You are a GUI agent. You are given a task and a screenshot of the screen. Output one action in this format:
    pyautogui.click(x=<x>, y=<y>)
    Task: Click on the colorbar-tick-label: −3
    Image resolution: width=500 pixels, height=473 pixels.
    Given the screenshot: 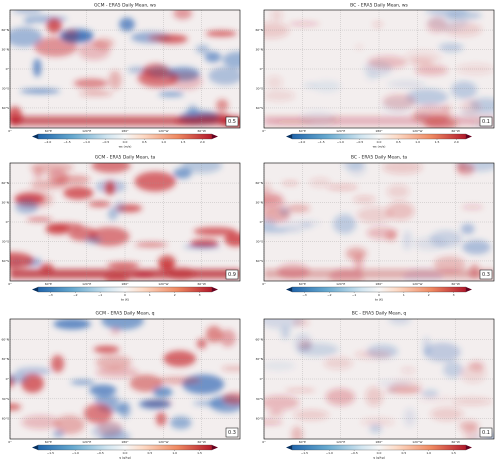 What is the action you would take?
    pyautogui.click(x=50, y=295)
    